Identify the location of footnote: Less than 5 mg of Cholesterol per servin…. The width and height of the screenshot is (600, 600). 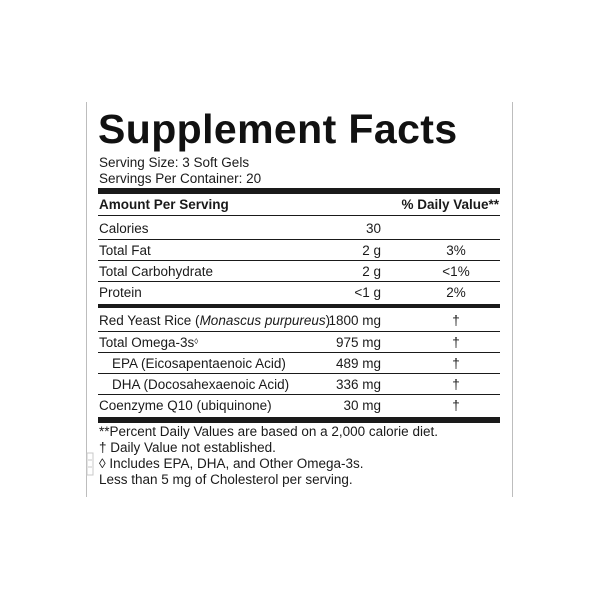
(226, 479).